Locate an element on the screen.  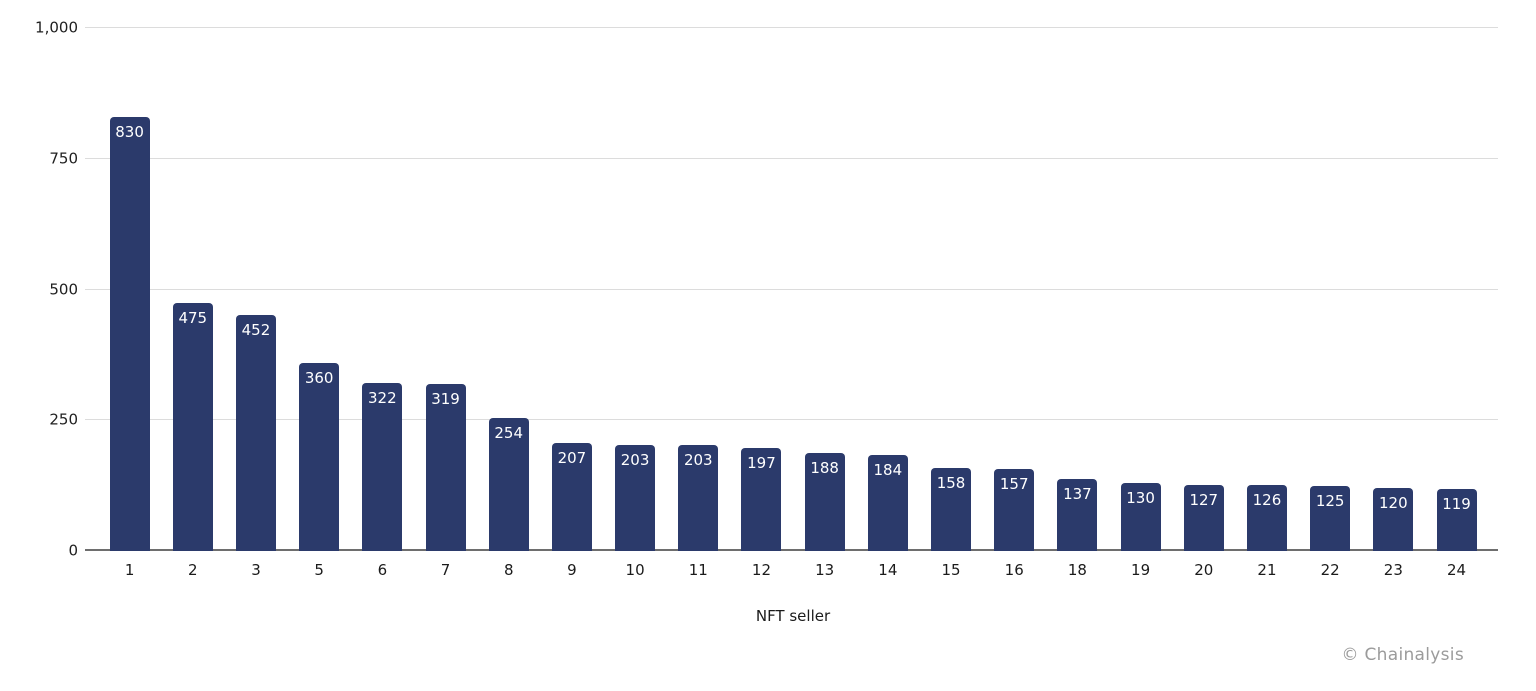
bar: 830 is located at coordinates (129, 333).